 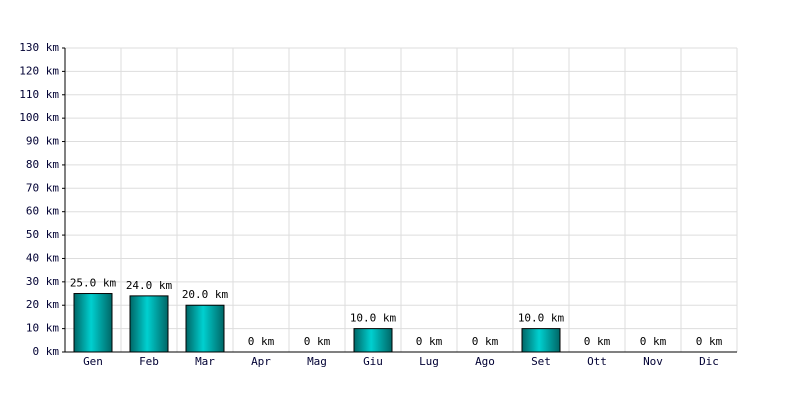 I want to click on y-tick-label: 120 km, so click(x=39, y=70).